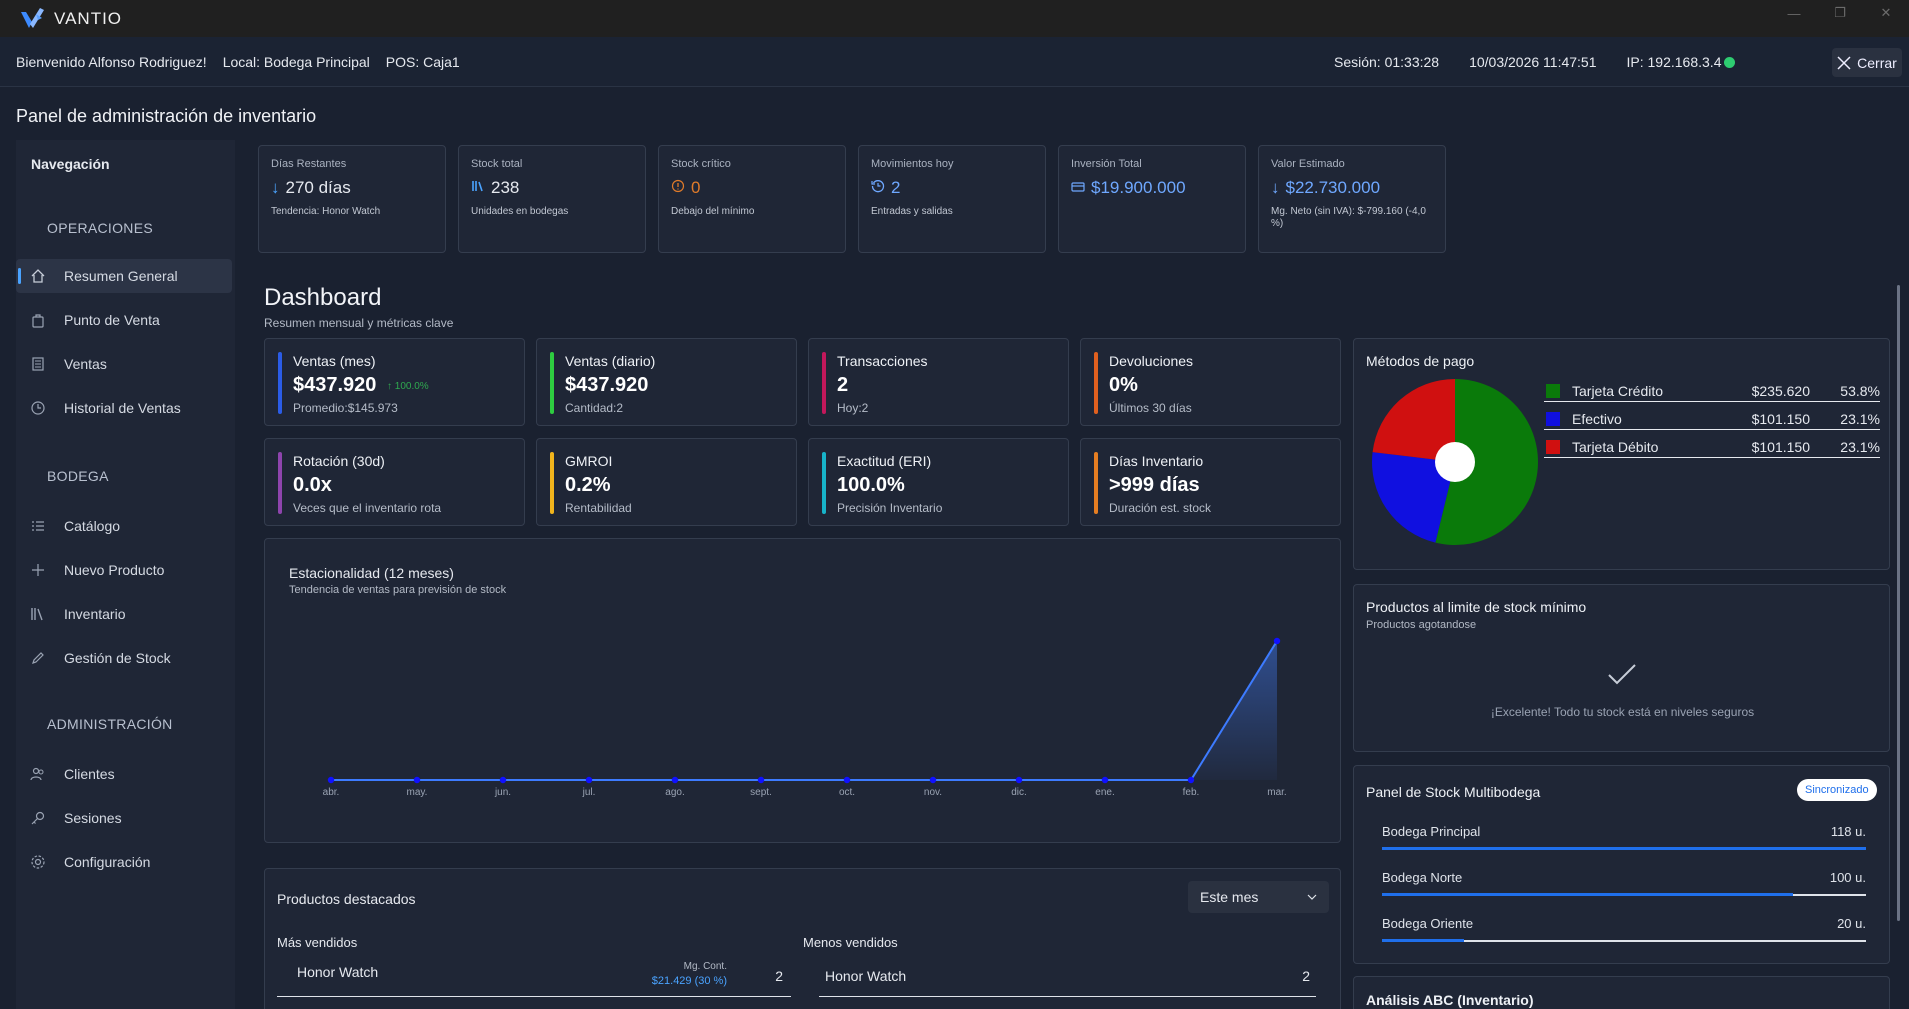 This screenshot has height=1009, width=1909. I want to click on sync-badge: Sincronizado, so click(1837, 790).